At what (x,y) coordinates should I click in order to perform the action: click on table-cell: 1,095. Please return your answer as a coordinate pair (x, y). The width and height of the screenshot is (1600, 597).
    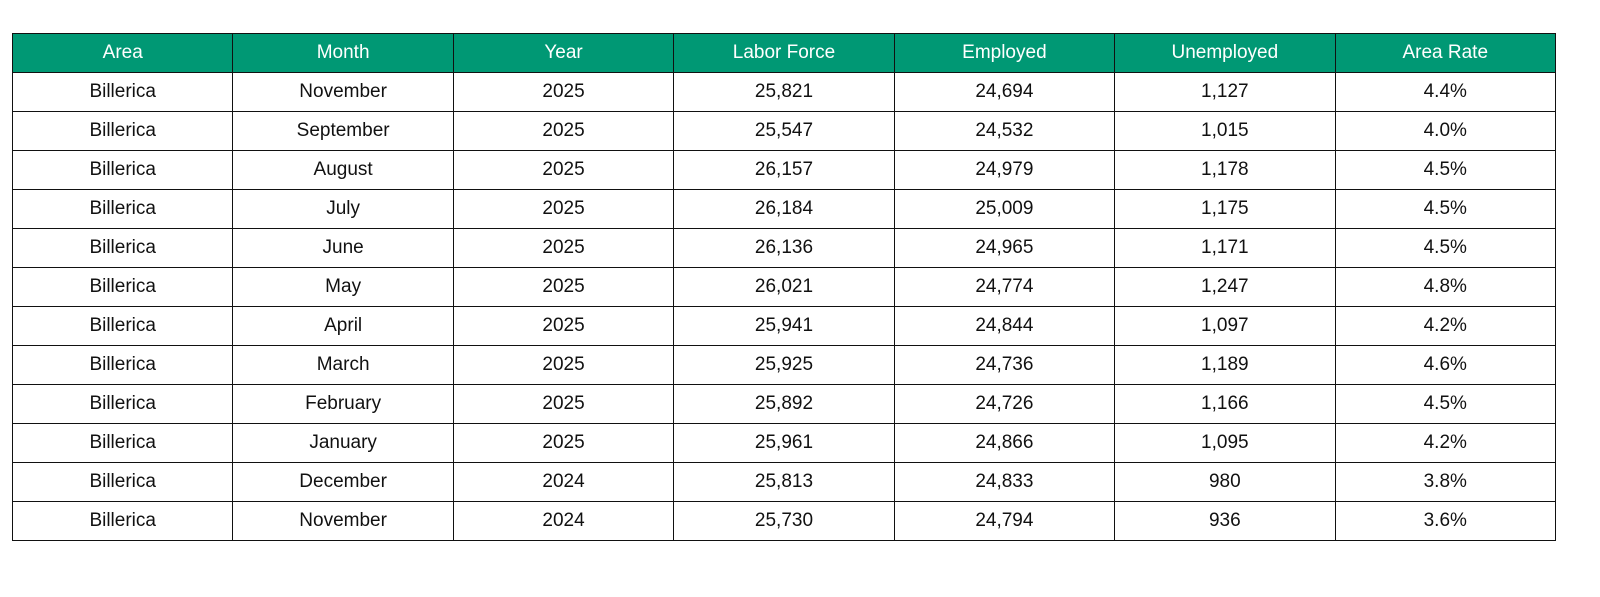
    Looking at the image, I should click on (1225, 443).